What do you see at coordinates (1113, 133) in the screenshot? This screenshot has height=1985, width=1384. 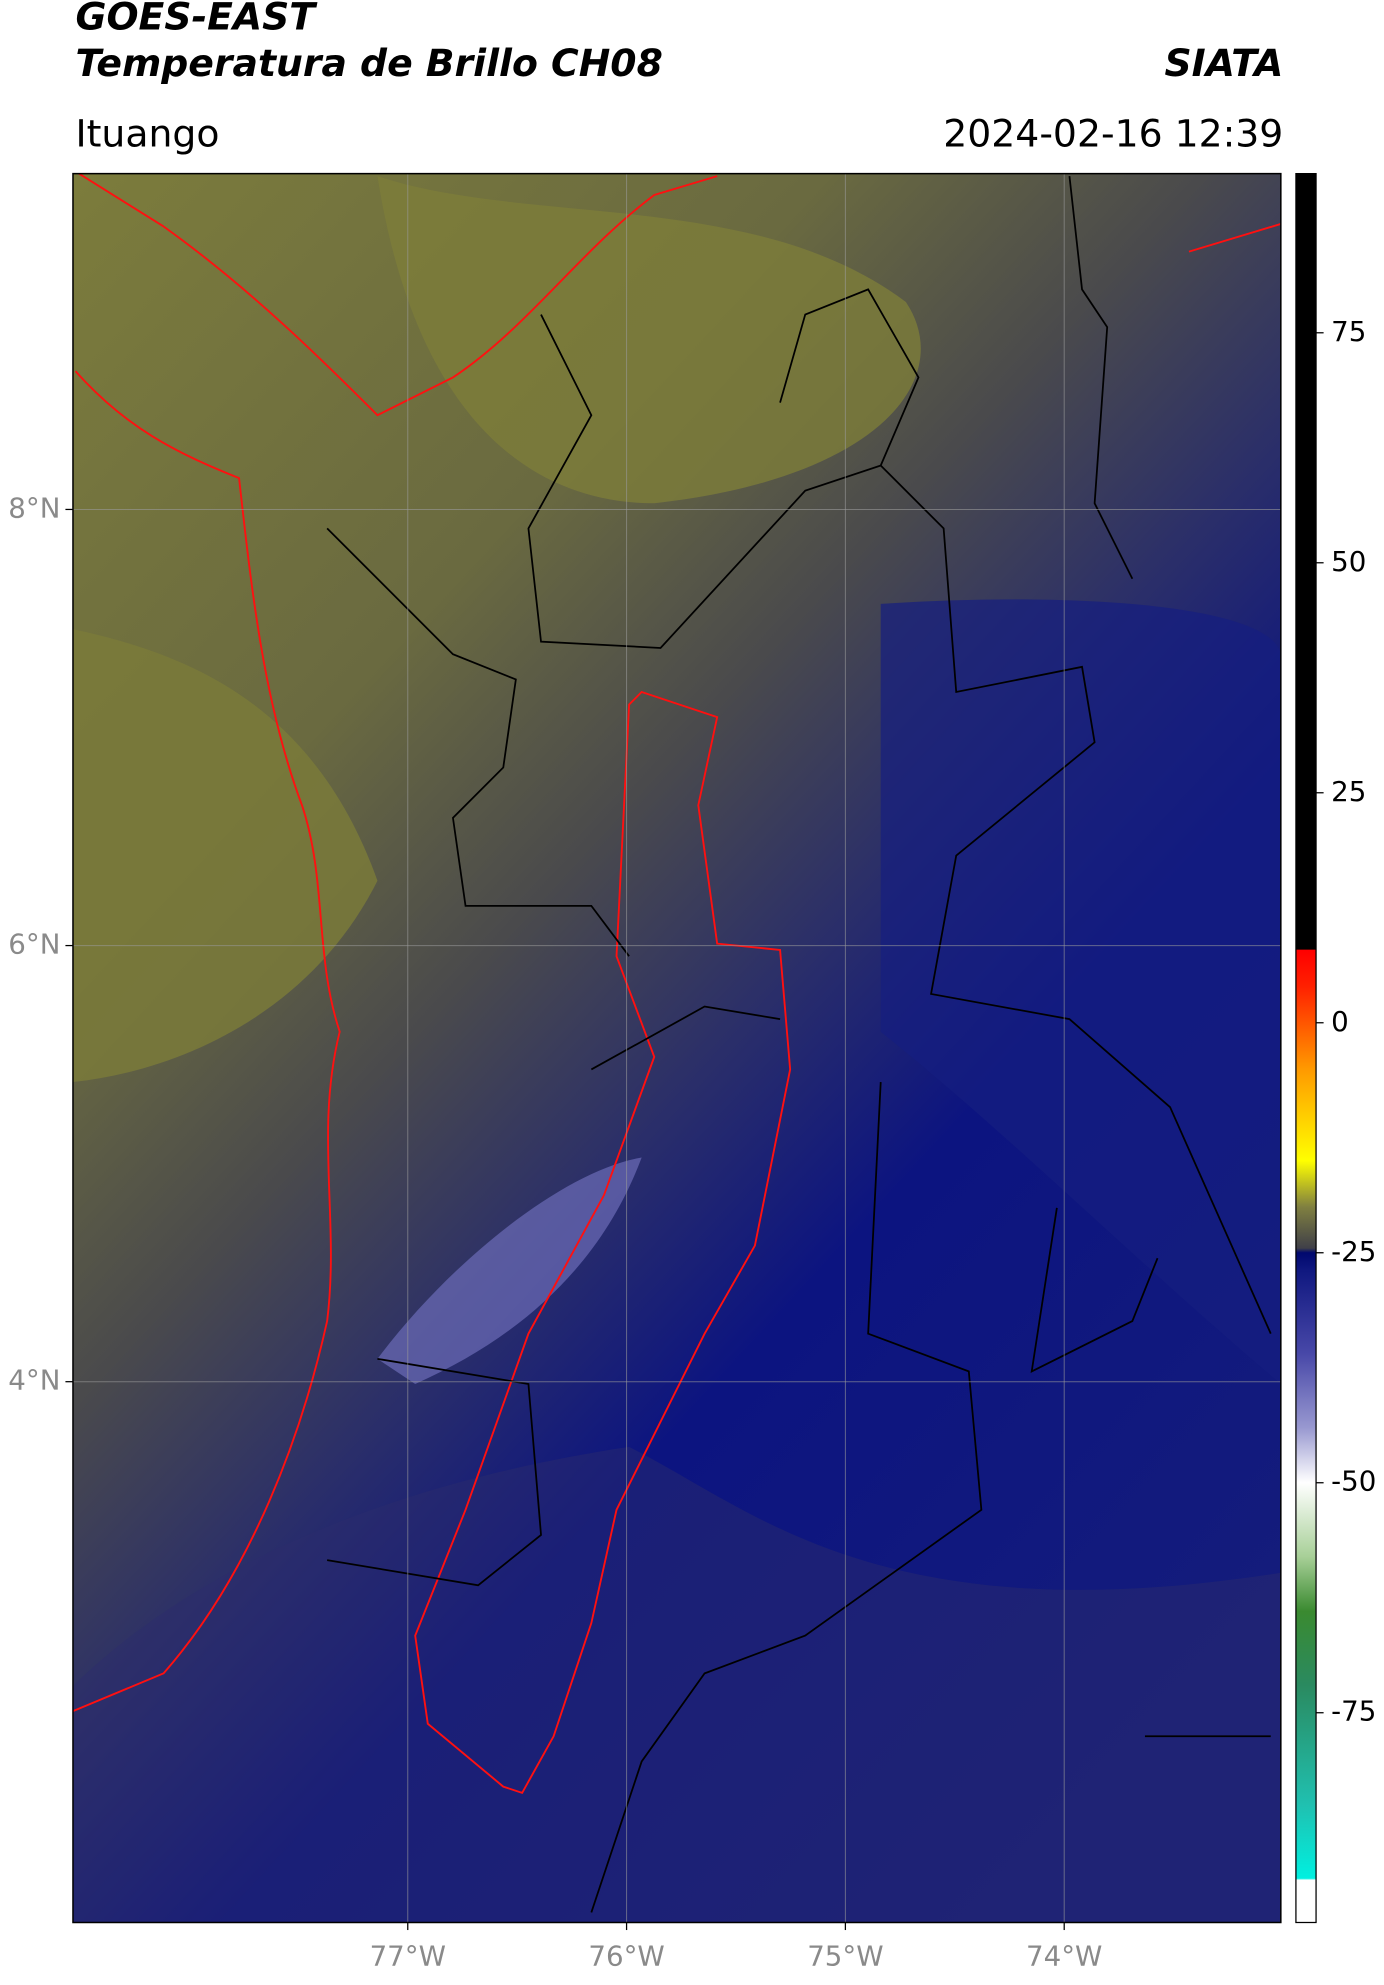 I see `datetime: 2024-02-16 12:39` at bounding box center [1113, 133].